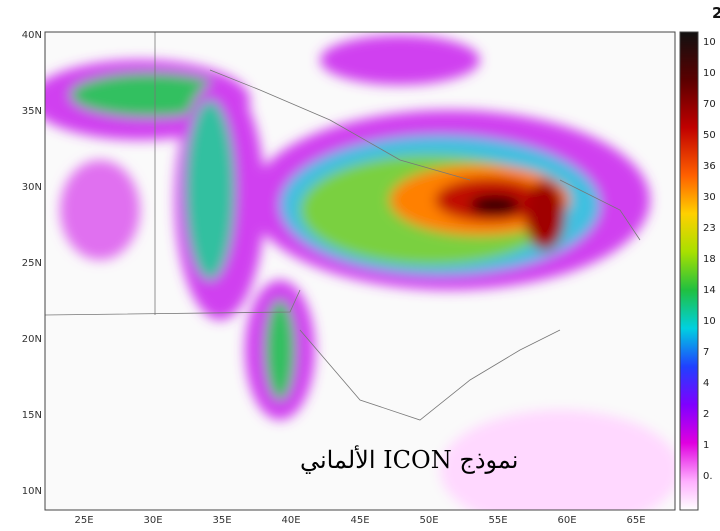  What do you see at coordinates (32, 263) in the screenshot?
I see `lat-label: 25N` at bounding box center [32, 263].